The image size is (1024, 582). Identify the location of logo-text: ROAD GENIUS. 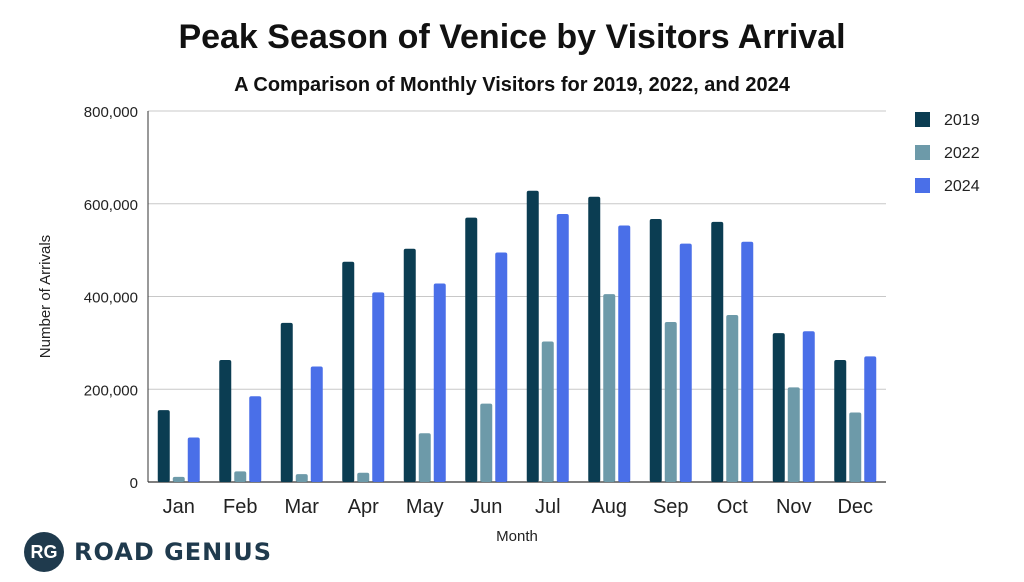
(173, 552).